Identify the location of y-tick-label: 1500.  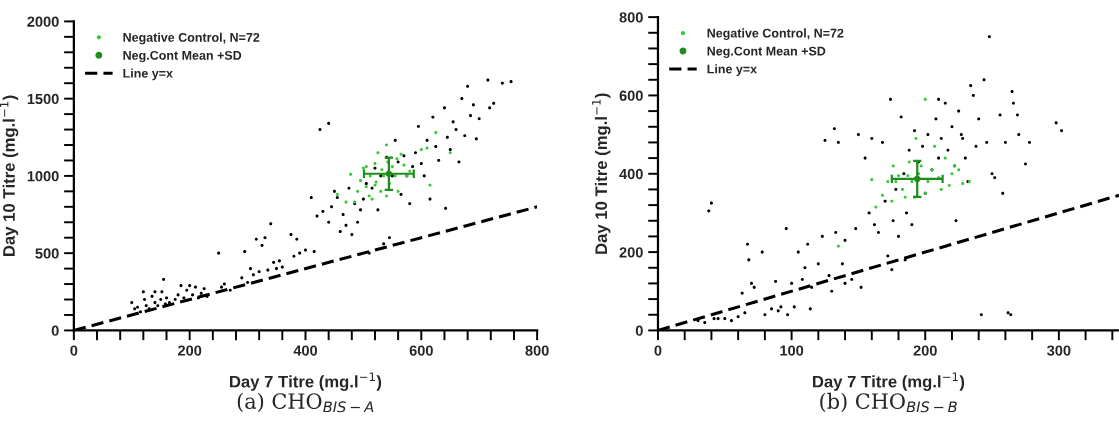
(43, 99).